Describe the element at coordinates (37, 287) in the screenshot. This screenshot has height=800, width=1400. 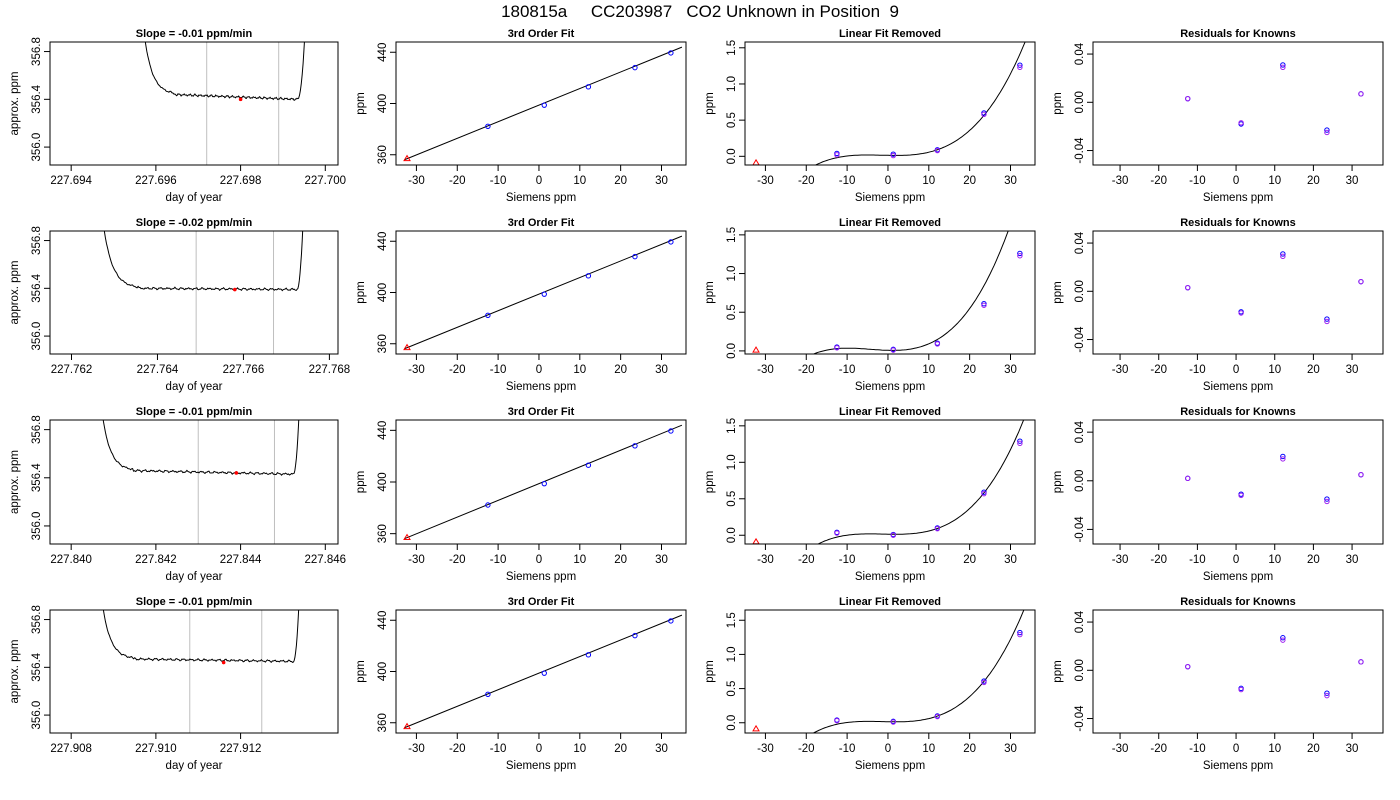
I see `y-tick-label: 356.4` at that location.